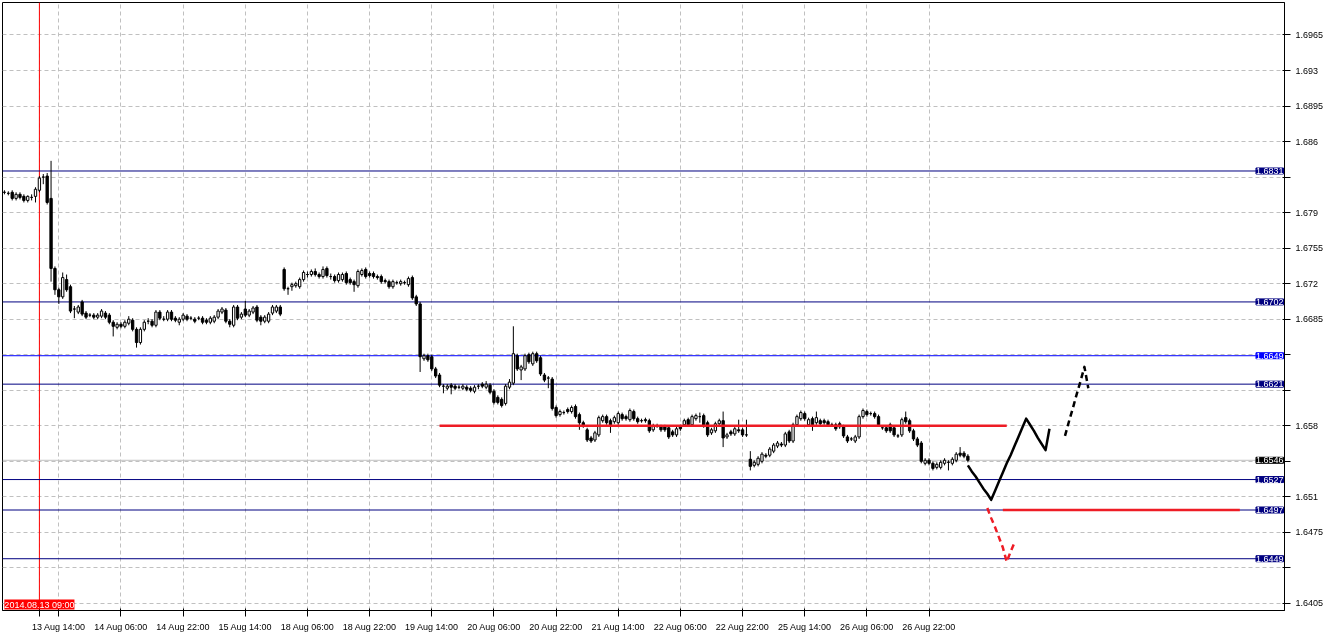  What do you see at coordinates (59, 626) in the screenshot?
I see `x-tick-label: 13 Aug 14:00` at bounding box center [59, 626].